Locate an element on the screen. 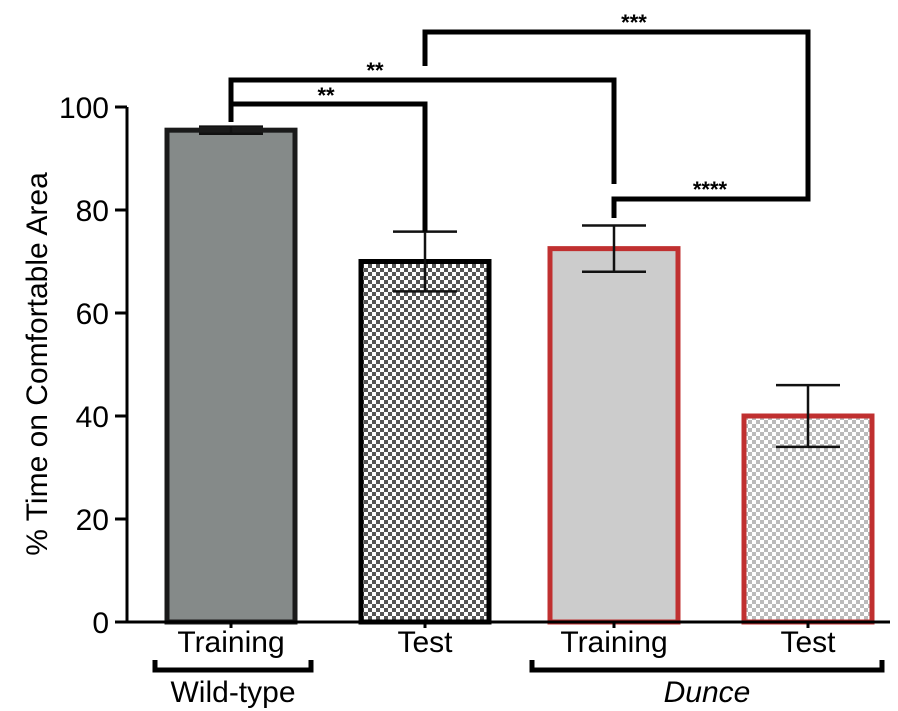 The width and height of the screenshot is (898, 711). significance-bracket-4: **** is located at coordinates (711, 197).